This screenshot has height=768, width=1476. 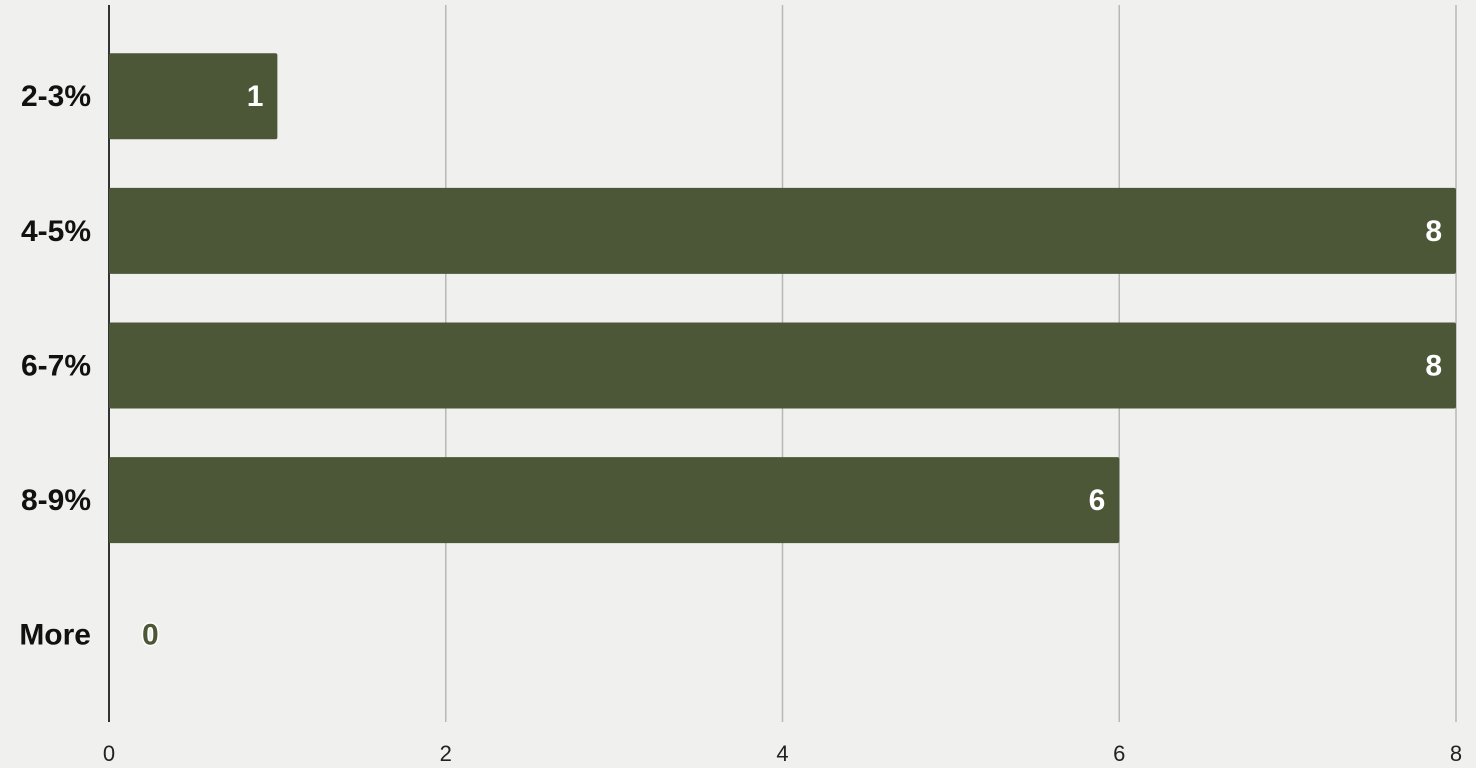 What do you see at coordinates (1456, 753) in the screenshot?
I see `x-tick-label: 8` at bounding box center [1456, 753].